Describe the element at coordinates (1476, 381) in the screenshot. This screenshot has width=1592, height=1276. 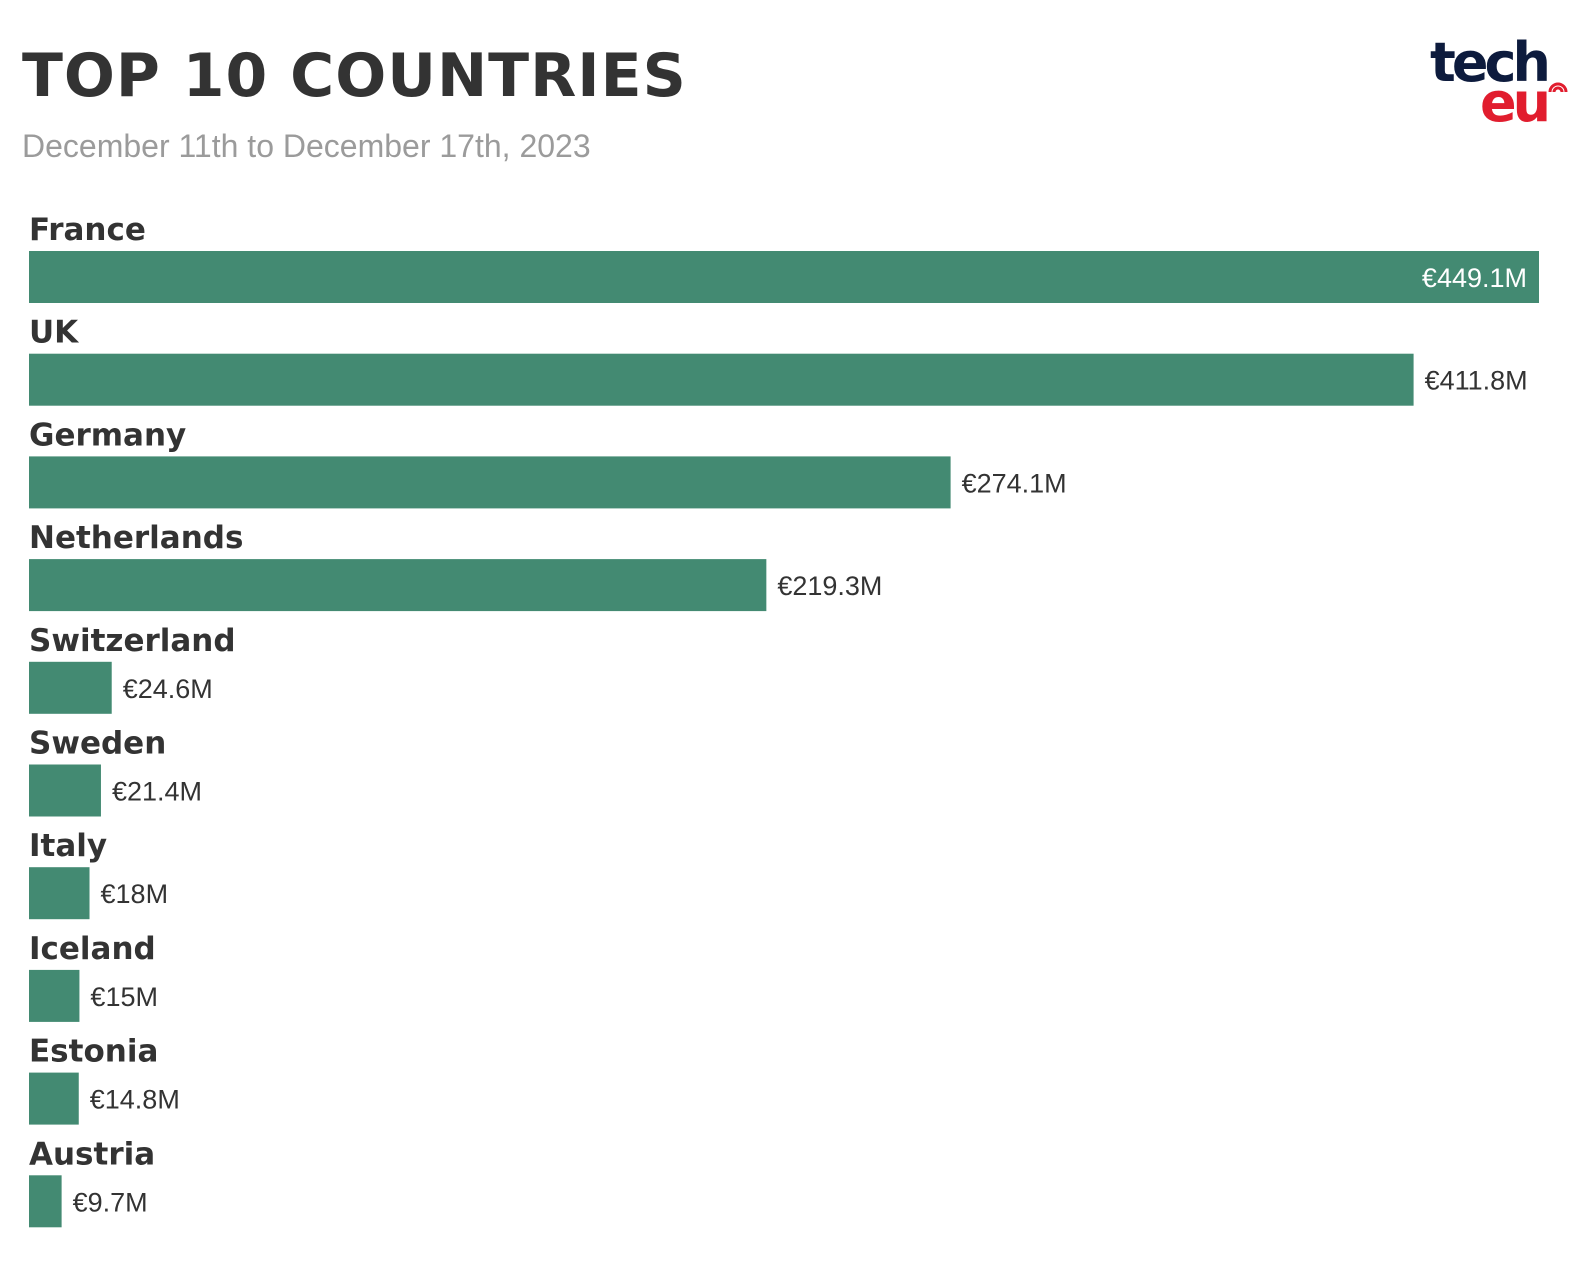
I see `value-label: €411.8M` at that location.